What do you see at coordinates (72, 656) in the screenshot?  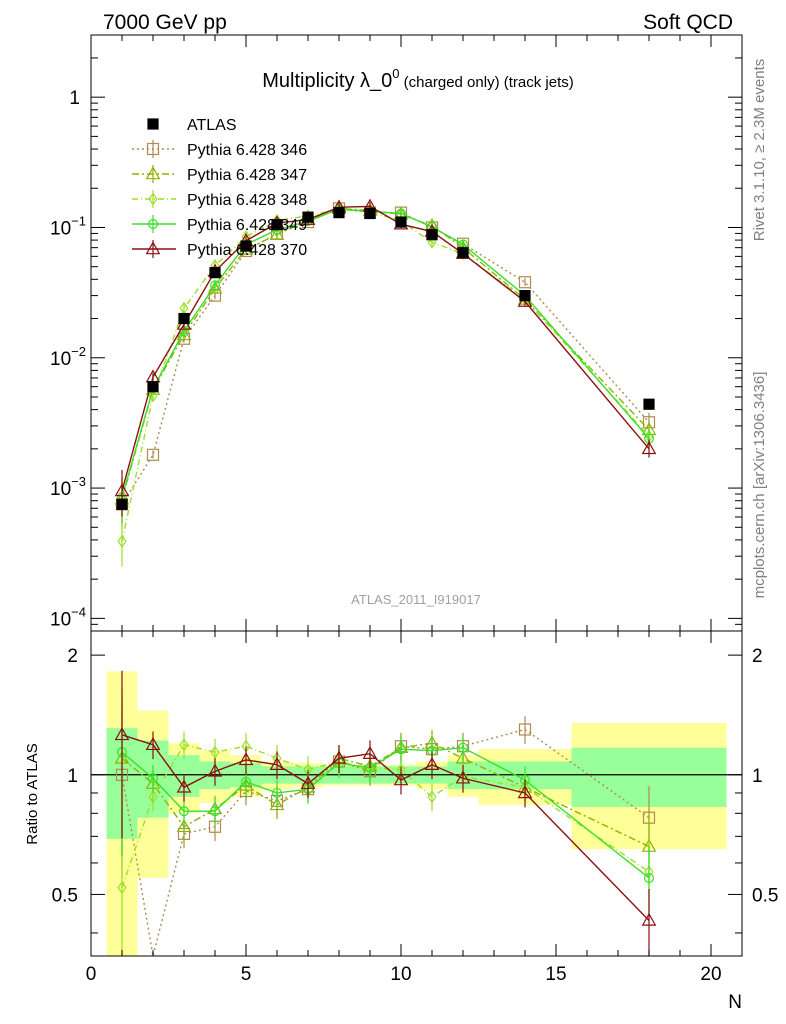 I see `ratio-tick-label: 2` at bounding box center [72, 656].